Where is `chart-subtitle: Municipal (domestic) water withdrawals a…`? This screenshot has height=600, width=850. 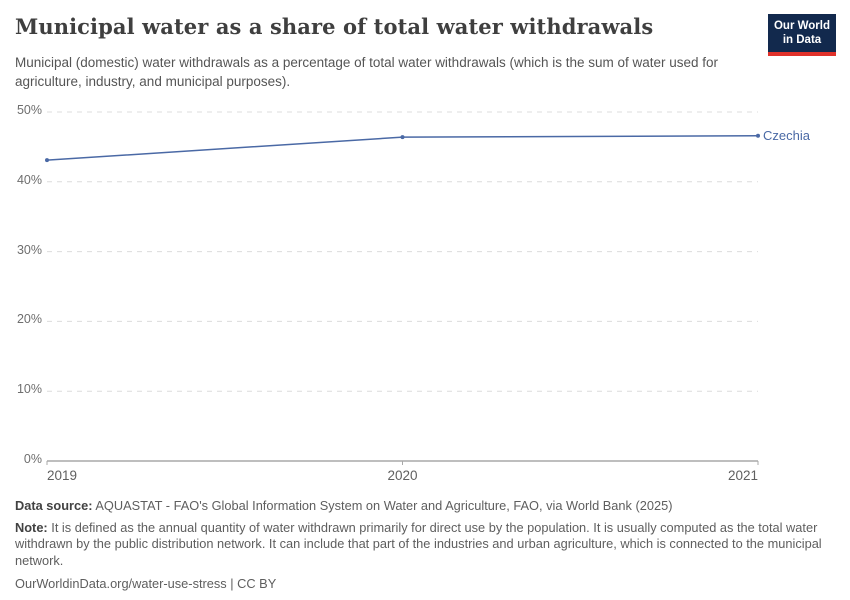
chart-subtitle: Municipal (domestic) water withdrawals a… is located at coordinates (367, 72).